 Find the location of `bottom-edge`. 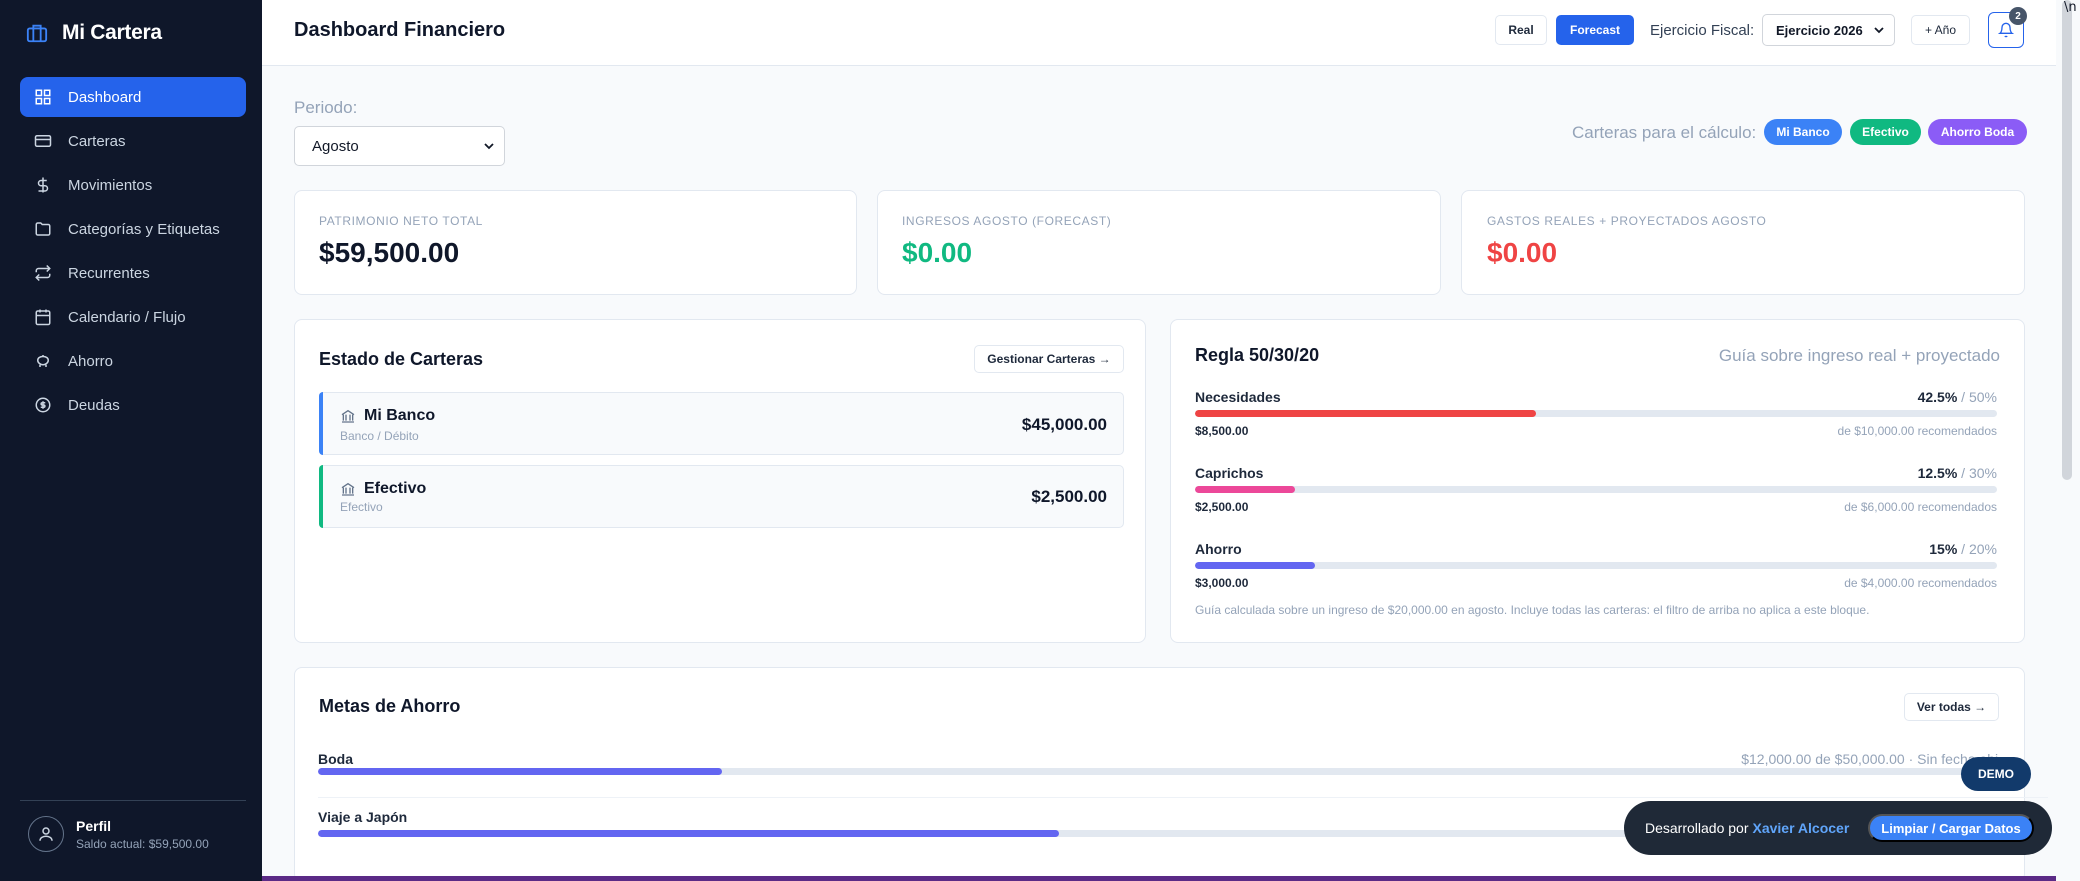

bottom-edge is located at coordinates (1159, 878).